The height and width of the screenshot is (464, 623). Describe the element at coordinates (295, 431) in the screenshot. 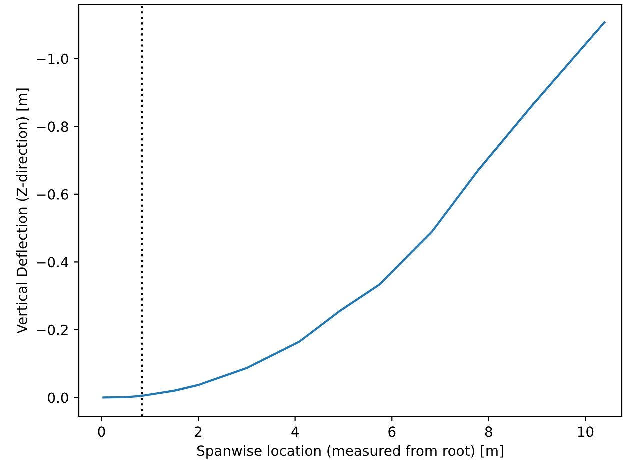

I see `x-tick-label: 4` at that location.